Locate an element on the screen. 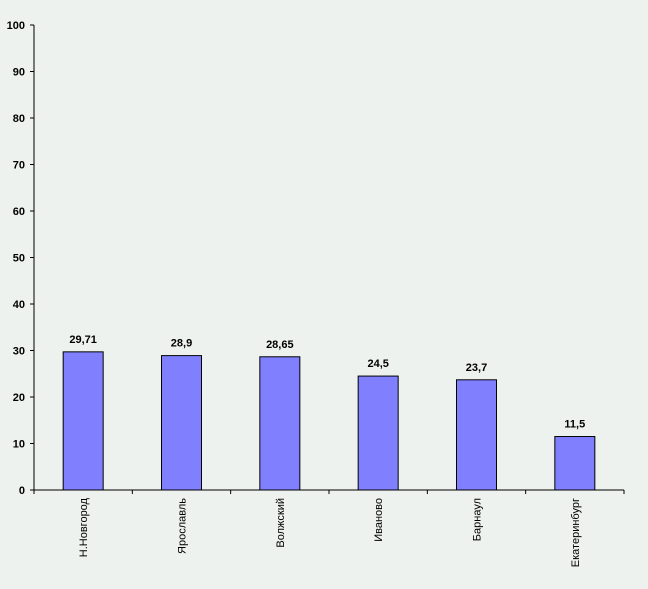  x-tick-label: Волжский is located at coordinates (281, 523).